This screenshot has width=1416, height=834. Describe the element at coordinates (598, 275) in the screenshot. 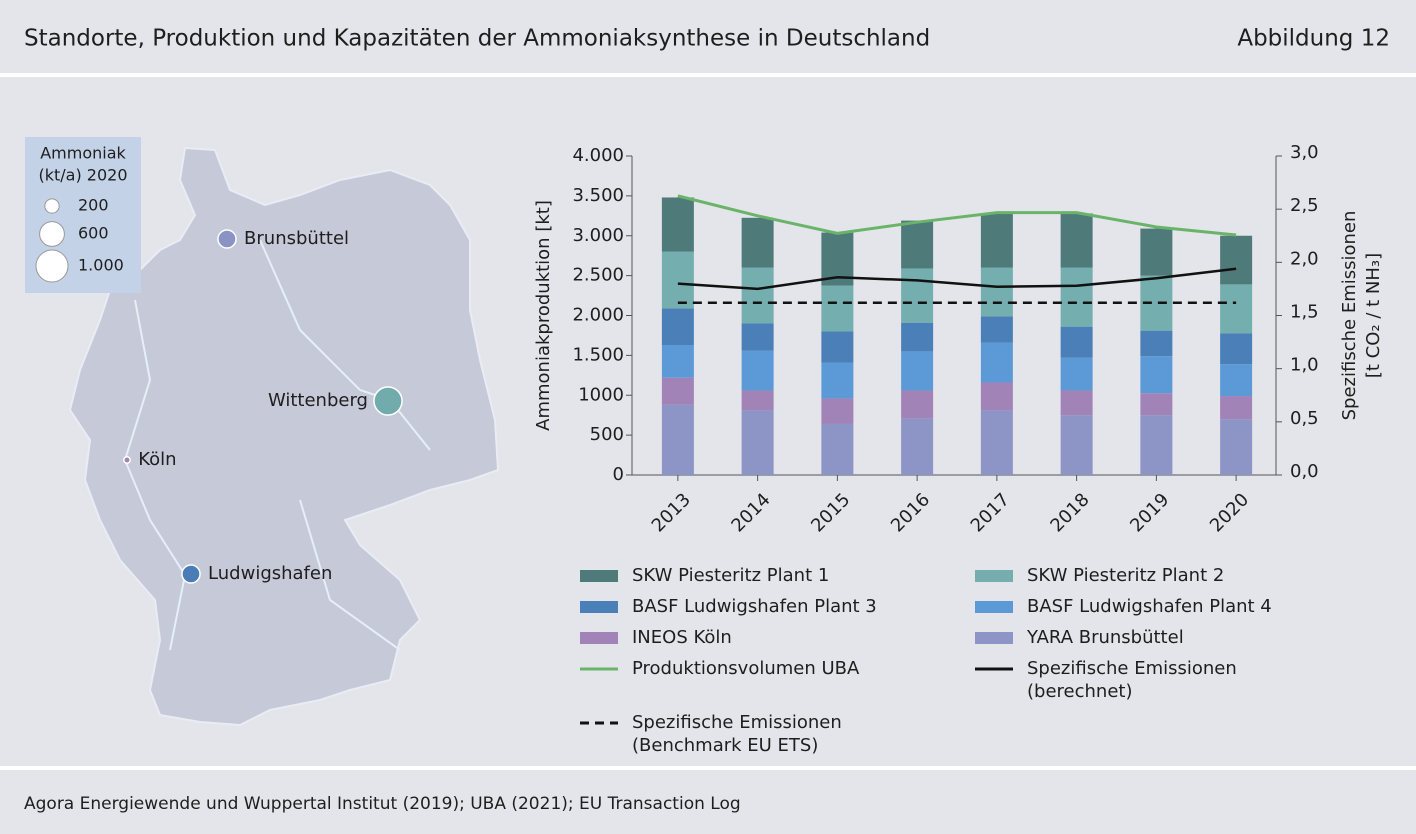

I see `y-tick-label: 2.500` at that location.